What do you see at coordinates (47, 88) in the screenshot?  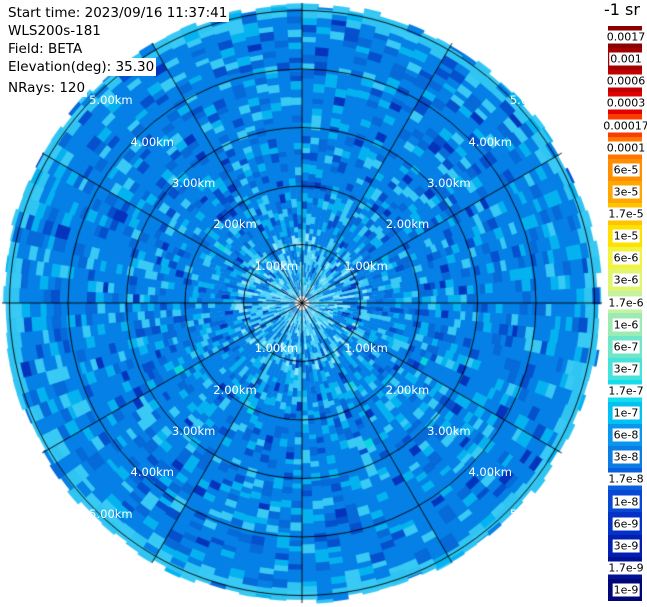 I see `nrays-text: NRays: 120` at bounding box center [47, 88].